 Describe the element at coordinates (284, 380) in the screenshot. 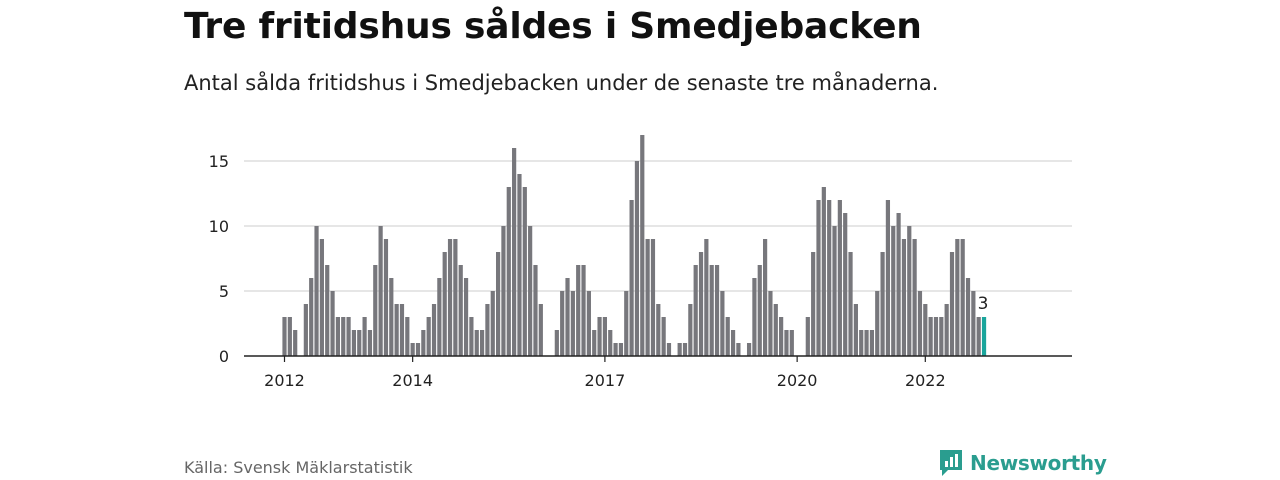

I see `x-tick-label: 2012` at that location.